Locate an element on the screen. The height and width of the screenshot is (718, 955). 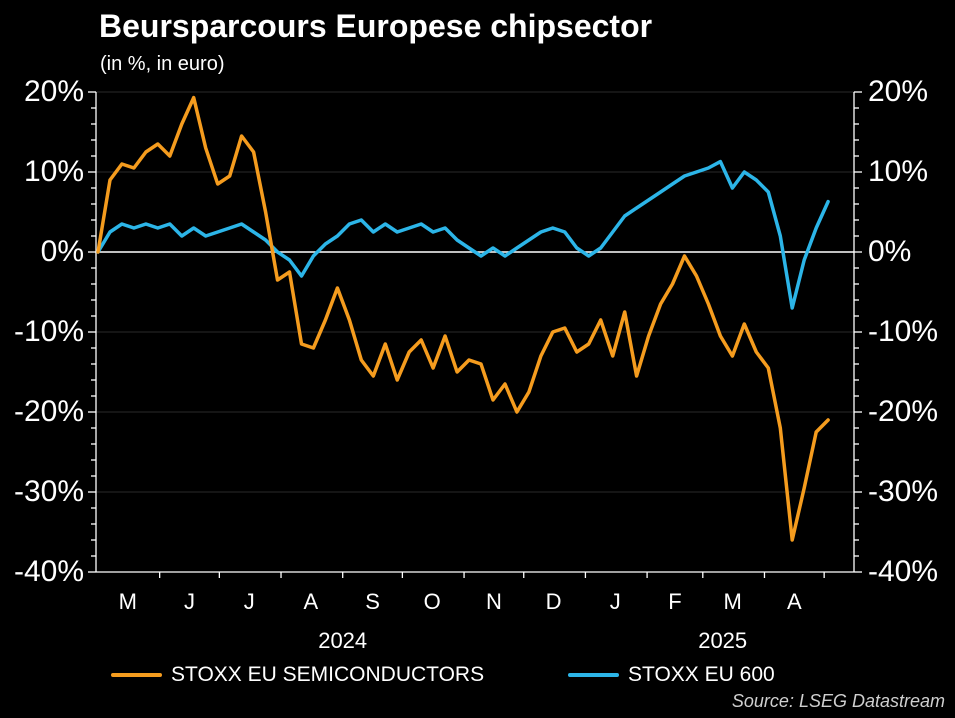
legend-swatch-semiconductors is located at coordinates (136, 675).